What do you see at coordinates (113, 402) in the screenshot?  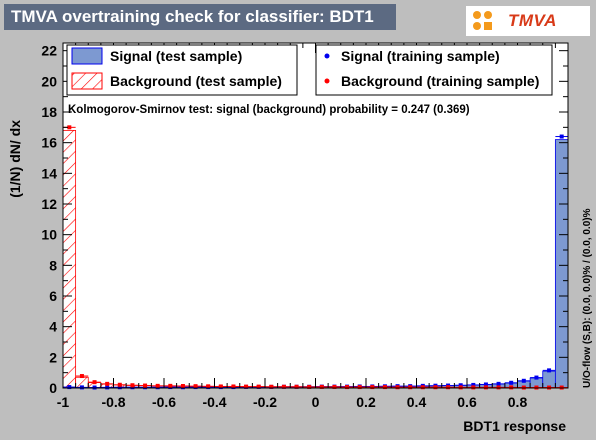 I see `x-tick-label: -0.8` at bounding box center [113, 402].